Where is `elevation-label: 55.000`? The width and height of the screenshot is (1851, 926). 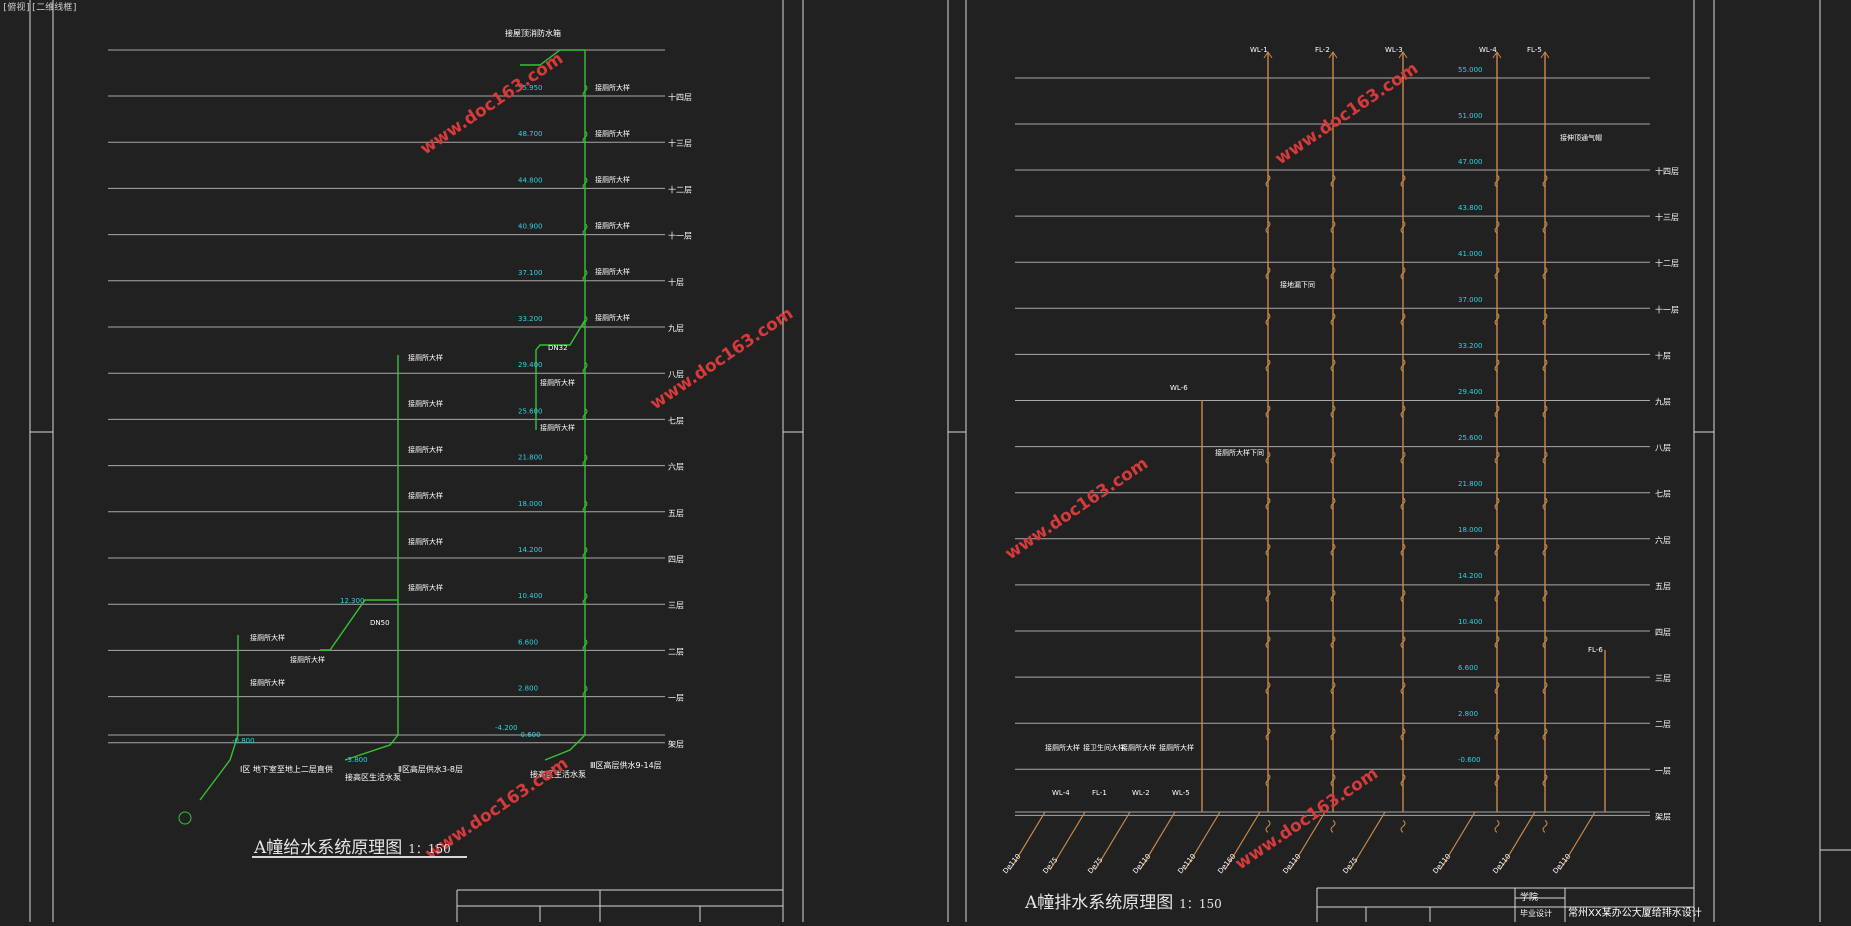
elevation-label: 55.000 is located at coordinates (1470, 70).